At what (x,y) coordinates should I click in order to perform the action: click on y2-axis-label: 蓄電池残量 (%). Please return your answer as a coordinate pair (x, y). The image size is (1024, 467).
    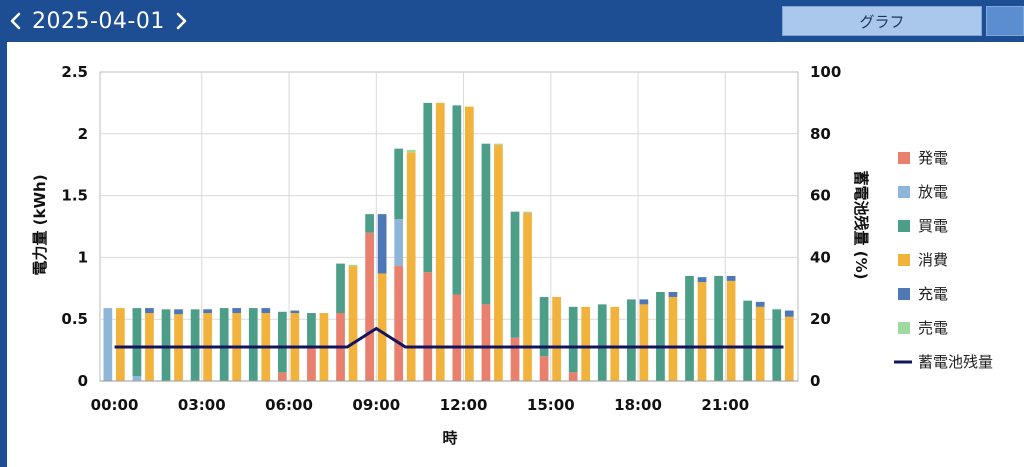
    Looking at the image, I should click on (861, 225).